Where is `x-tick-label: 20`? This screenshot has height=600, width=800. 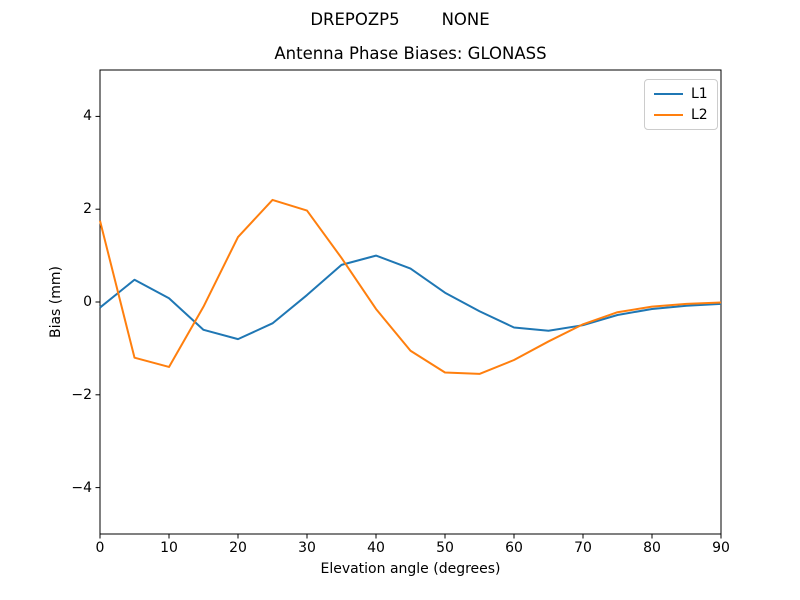 x-tick-label: 20 is located at coordinates (238, 548).